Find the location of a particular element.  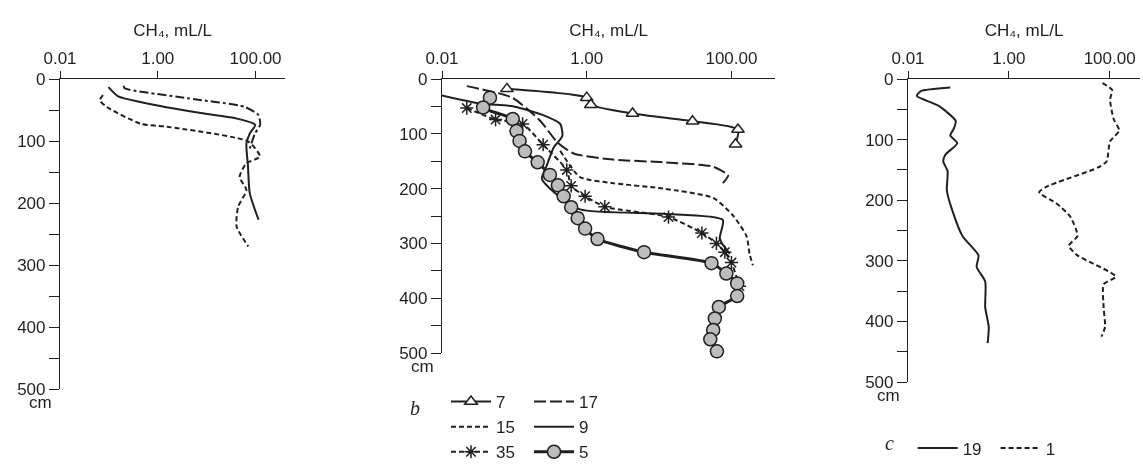

legend-label: 1 is located at coordinates (1050, 449).